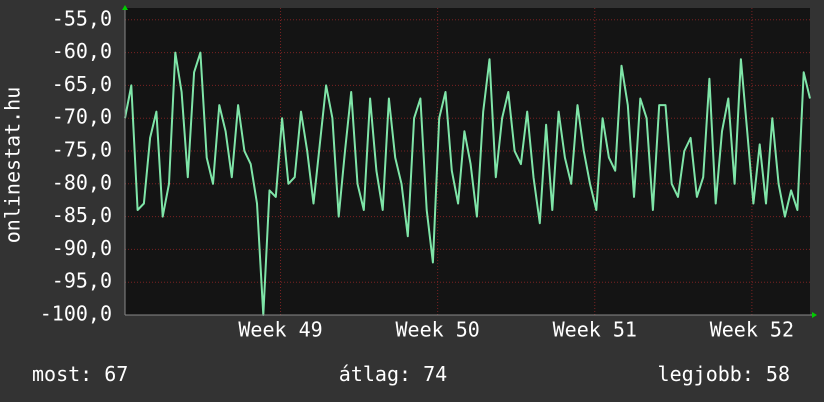 This screenshot has width=824, height=402. I want to click on x-tick-label: Week 51, so click(595, 330).